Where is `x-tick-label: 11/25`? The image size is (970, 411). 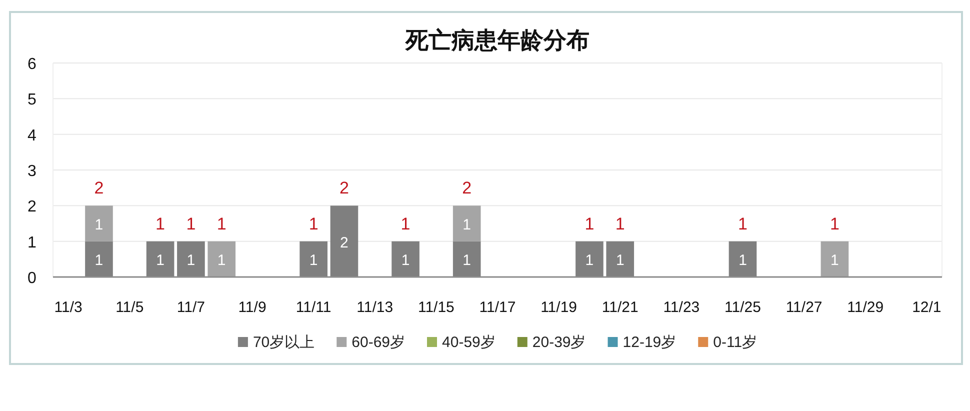 x-tick-label: 11/25 is located at coordinates (742, 307).